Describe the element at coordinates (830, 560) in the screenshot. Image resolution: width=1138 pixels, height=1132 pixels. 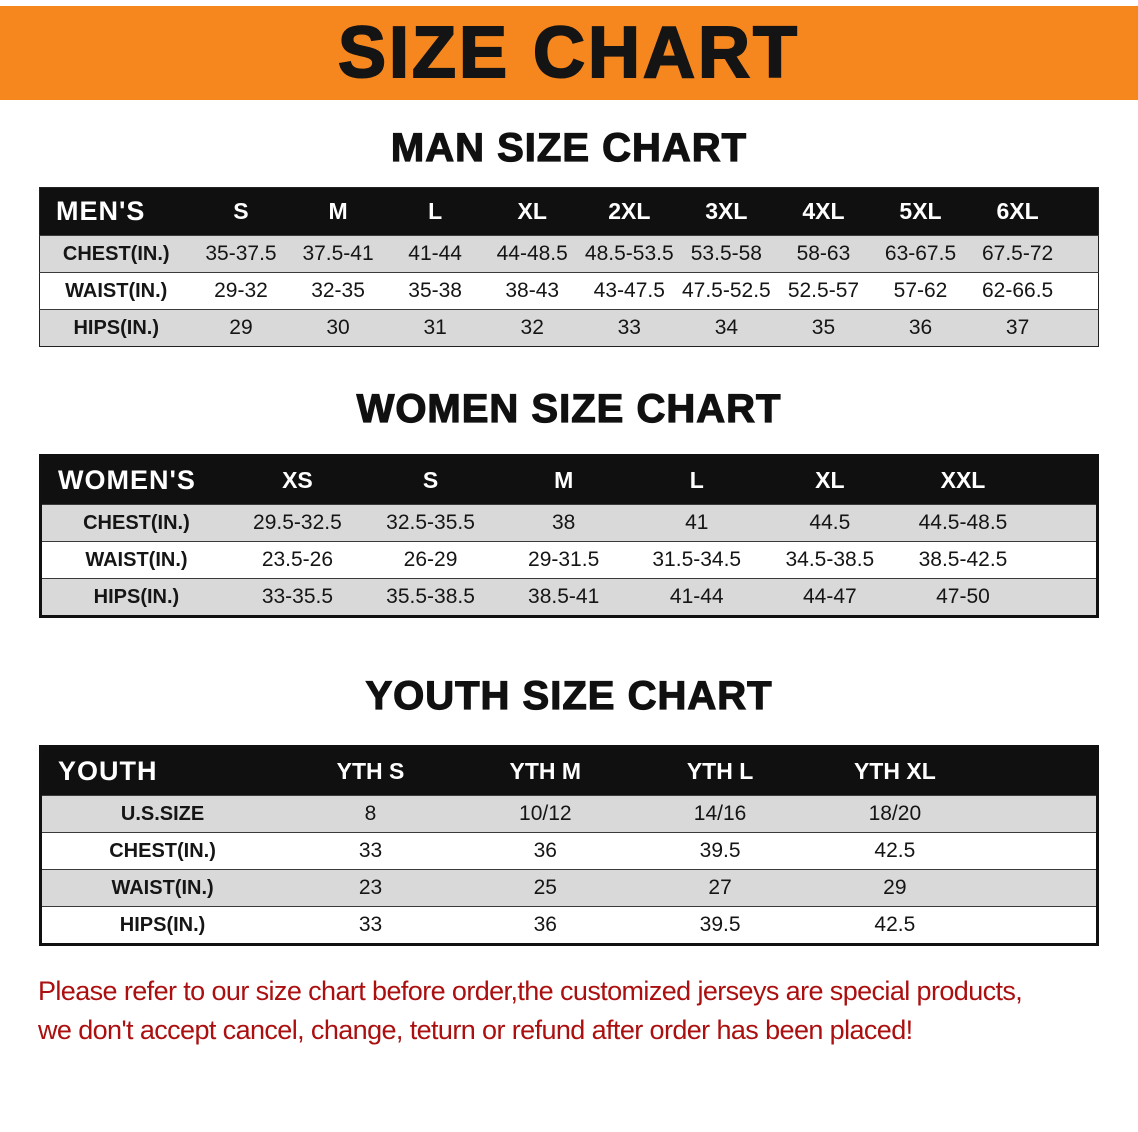
I see `size-cell: 34.5-38.5` at that location.